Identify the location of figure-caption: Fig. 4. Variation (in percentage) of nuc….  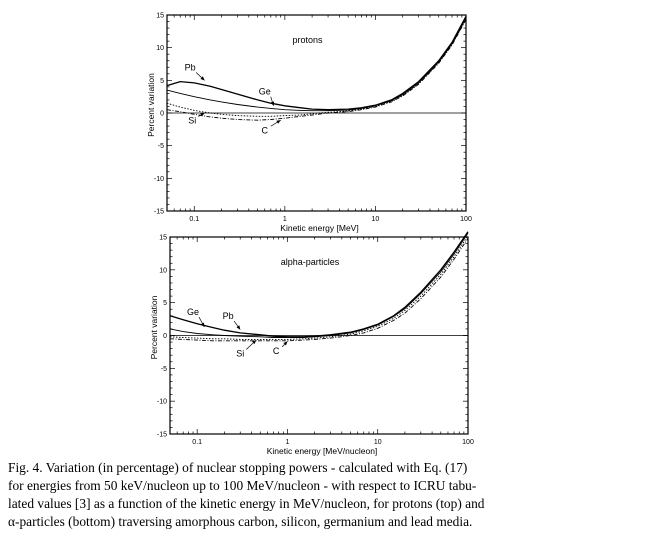
(323, 495).